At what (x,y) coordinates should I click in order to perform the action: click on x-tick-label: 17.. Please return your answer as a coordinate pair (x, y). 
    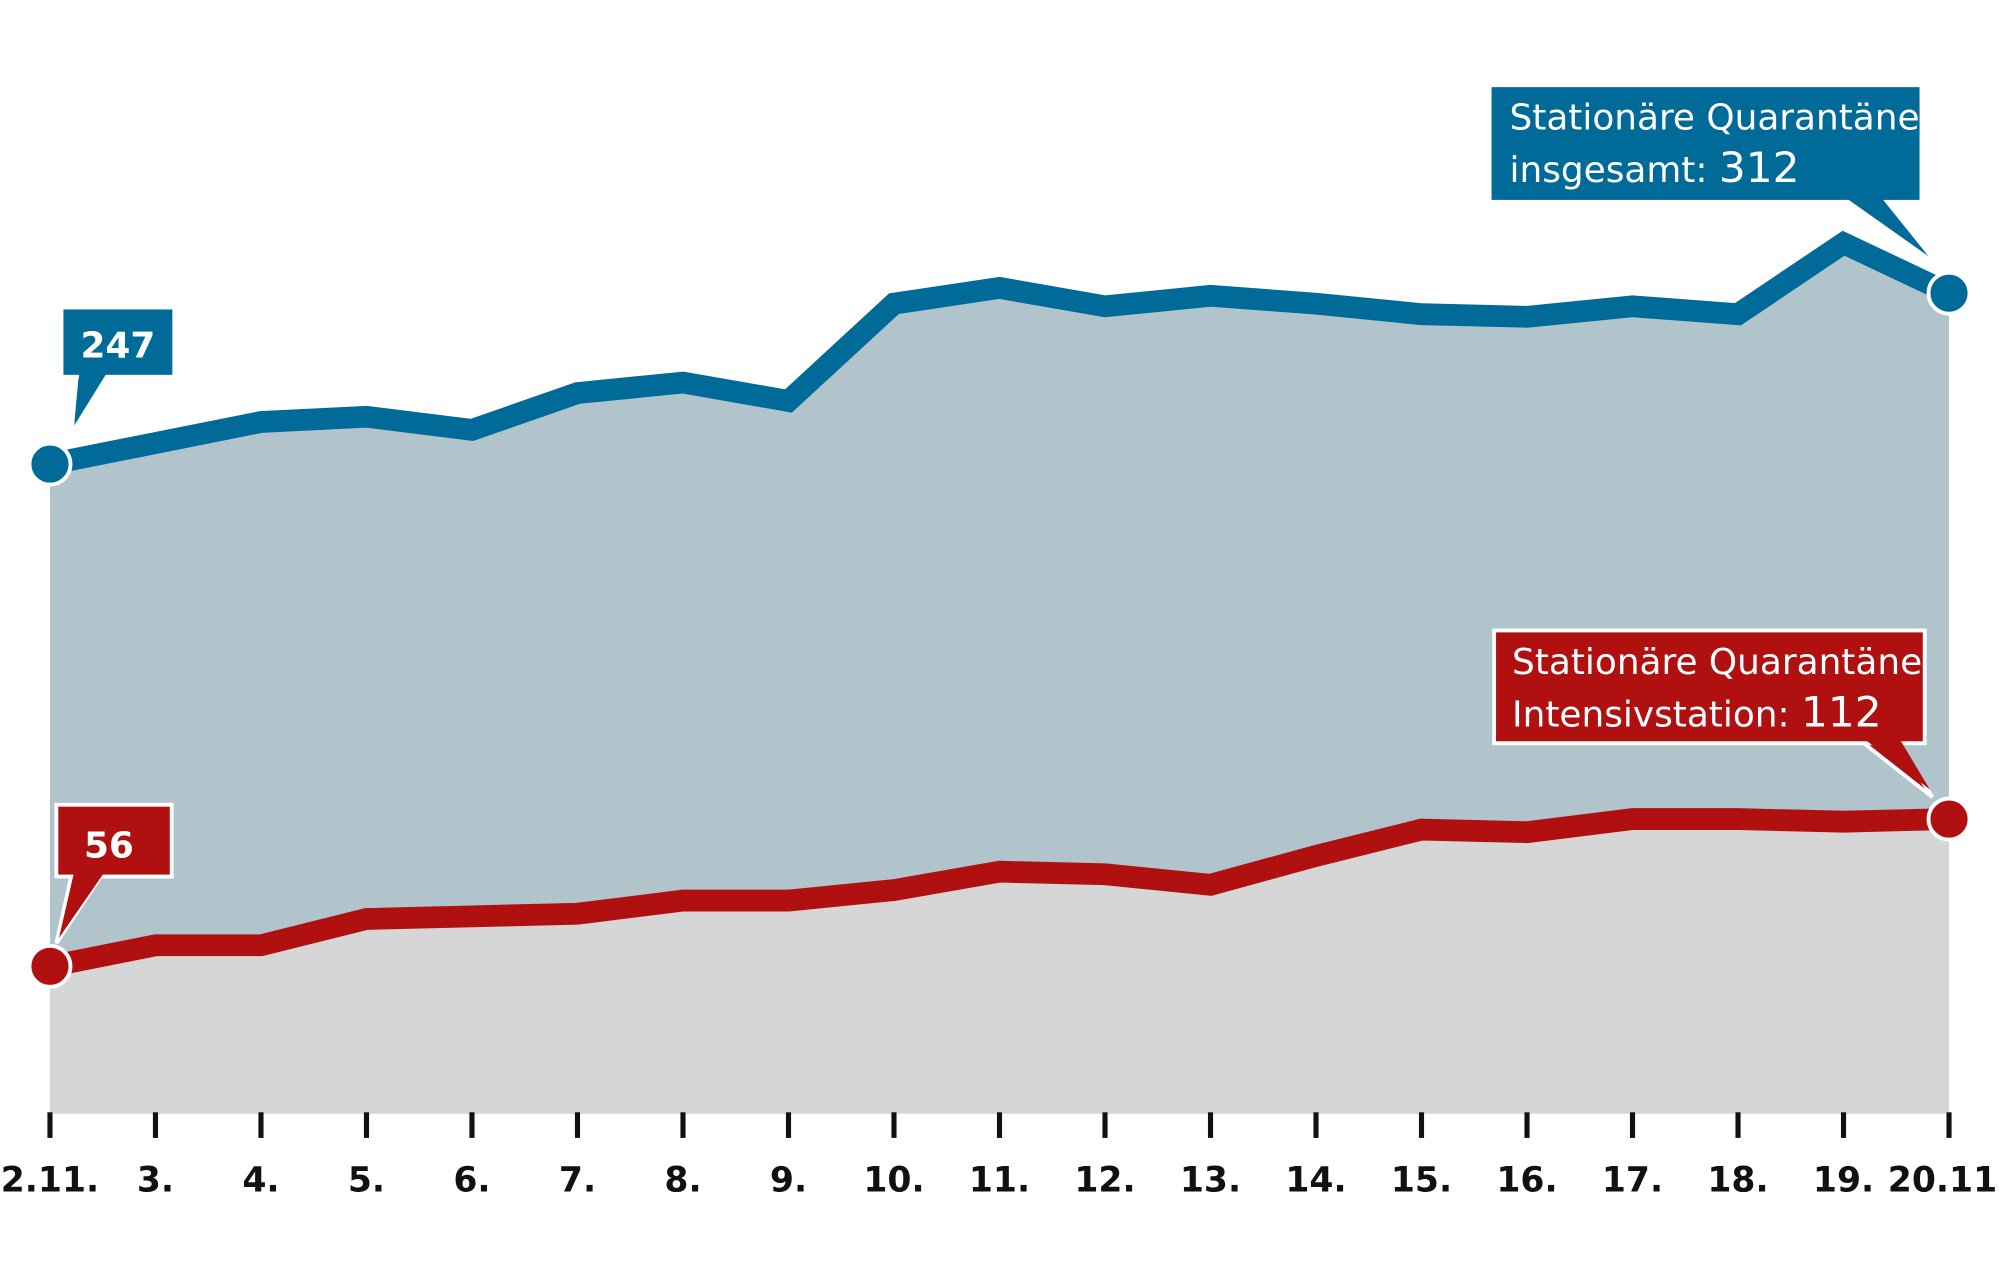
    Looking at the image, I should click on (1632, 1181).